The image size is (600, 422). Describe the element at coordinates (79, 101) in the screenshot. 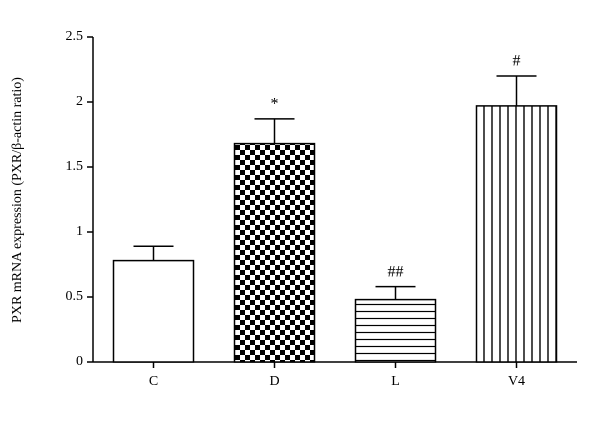

I see `y-tick-label: 2` at that location.